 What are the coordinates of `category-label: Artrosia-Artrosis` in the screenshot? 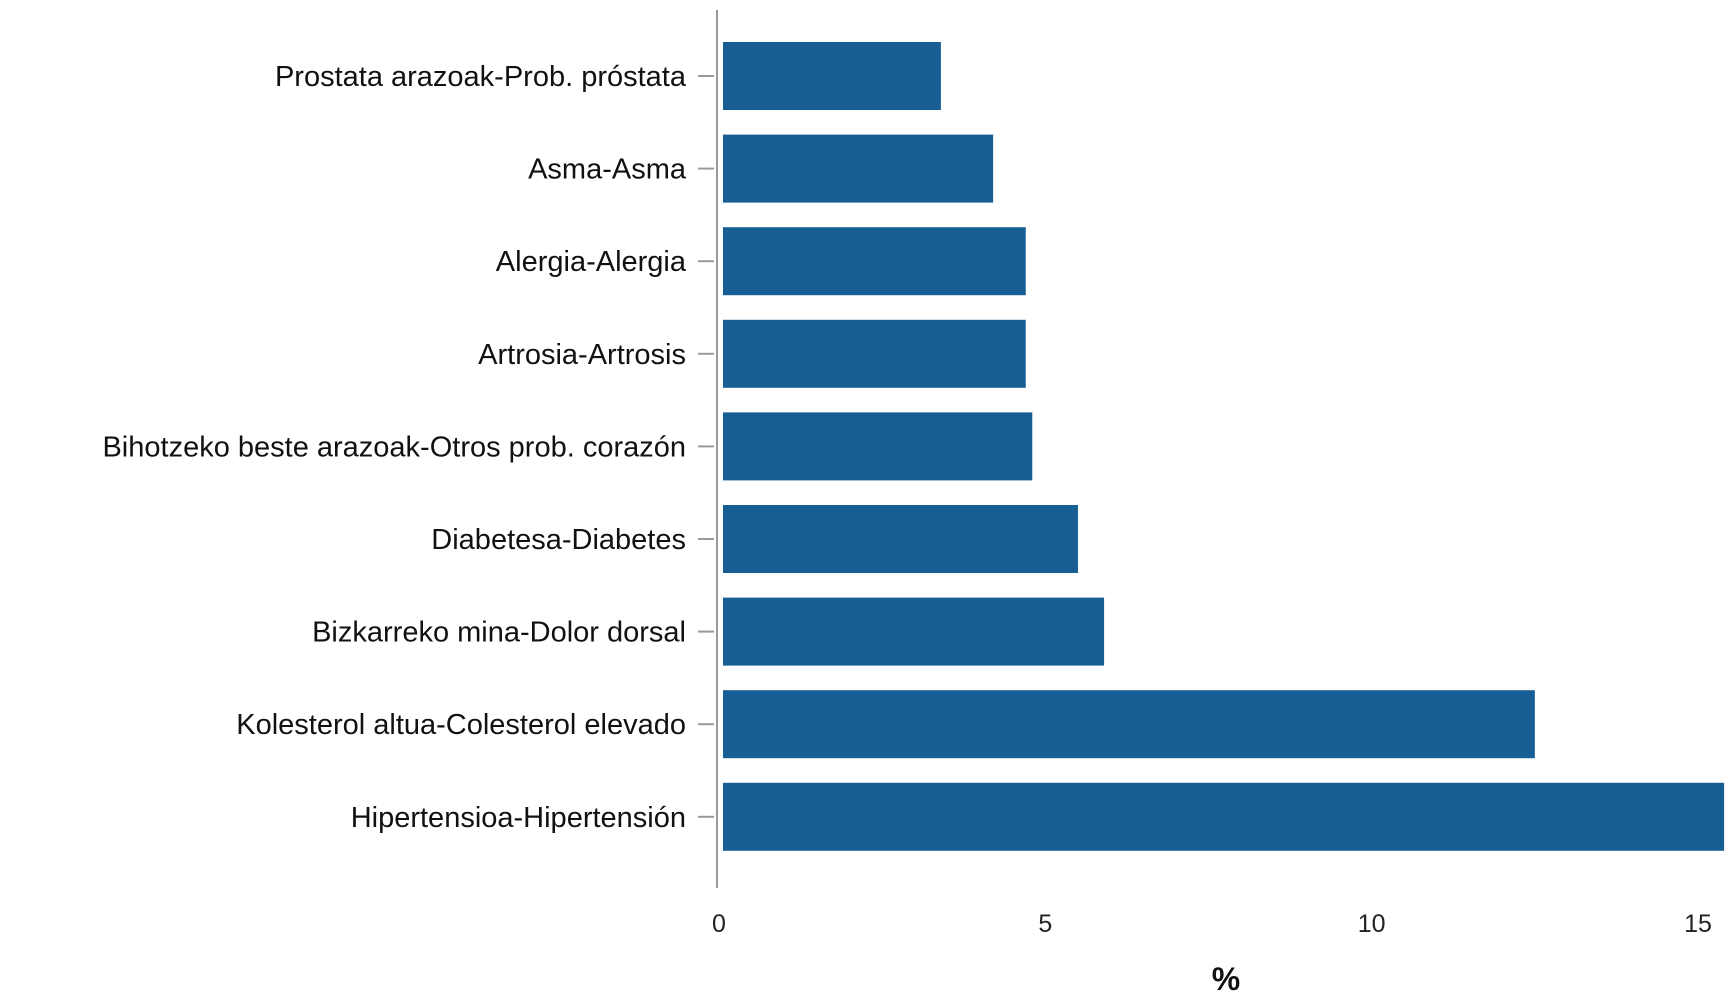 It's located at (582, 355).